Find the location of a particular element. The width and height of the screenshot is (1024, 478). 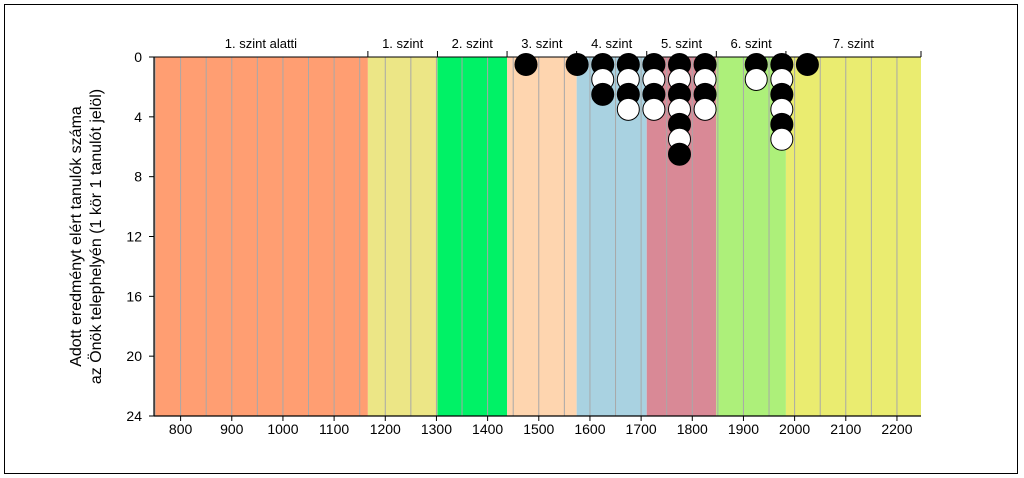

x-tick-label: 900 is located at coordinates (232, 429).